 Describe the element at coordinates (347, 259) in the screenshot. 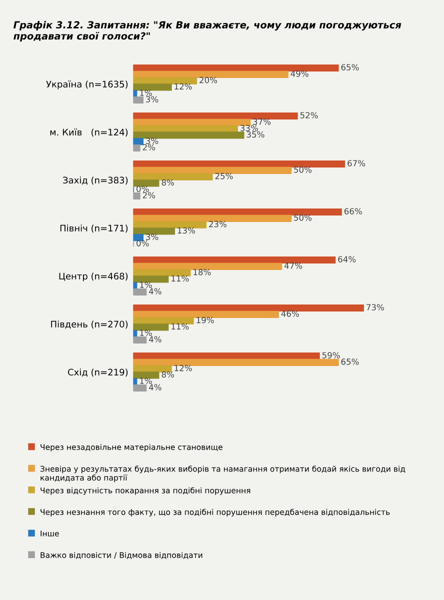

I see `data-label: 64%` at that location.